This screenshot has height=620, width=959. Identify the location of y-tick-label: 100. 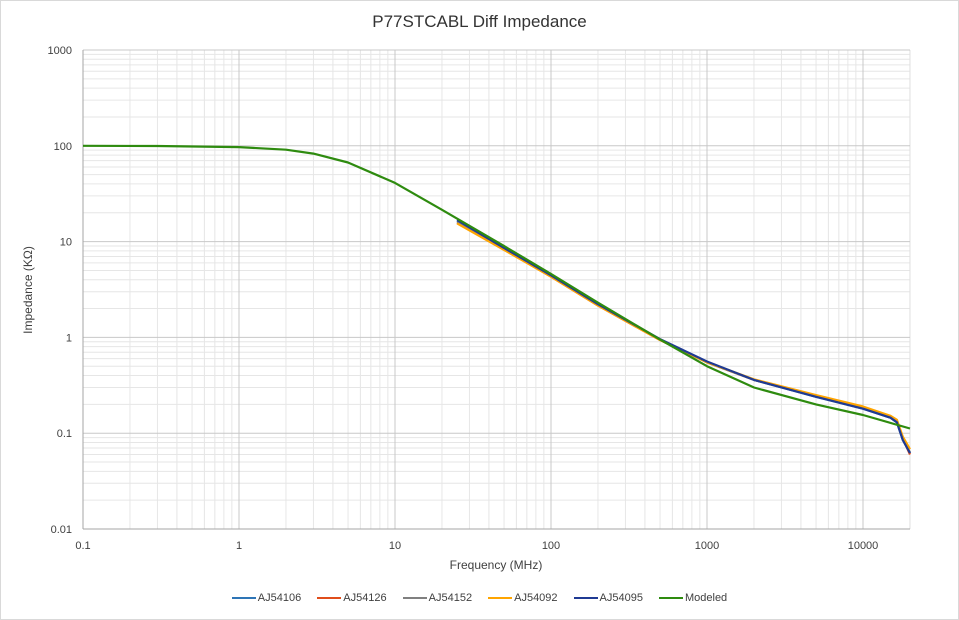
(63, 147).